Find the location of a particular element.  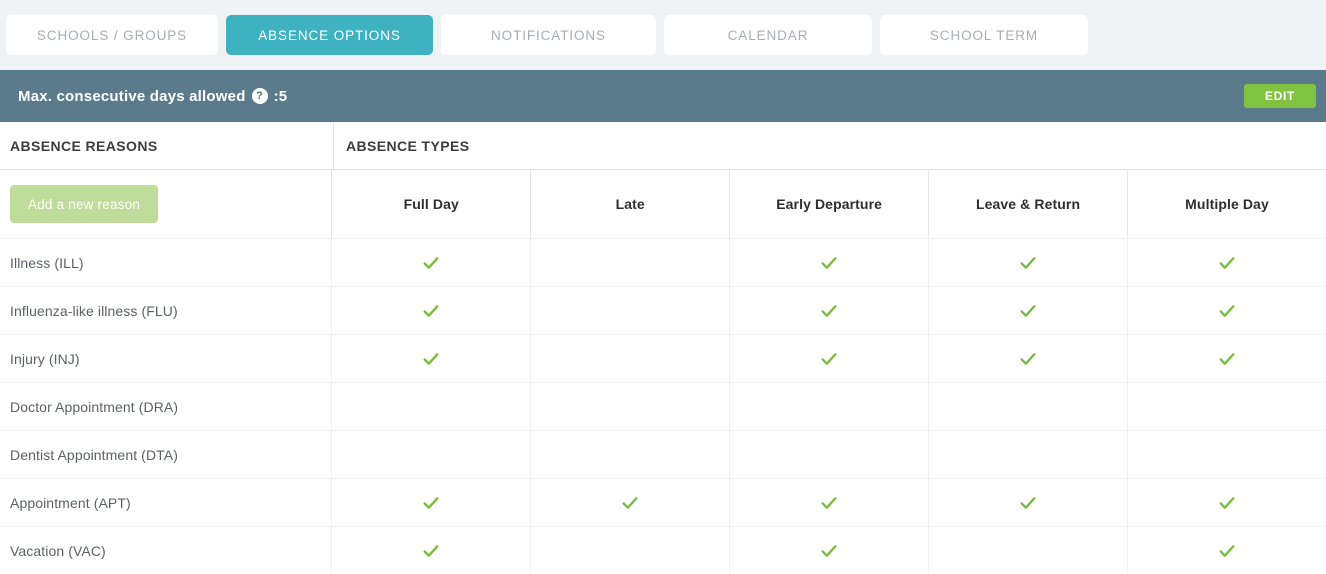

add-a-new-reason-button: Add a new reason is located at coordinates (84, 204).